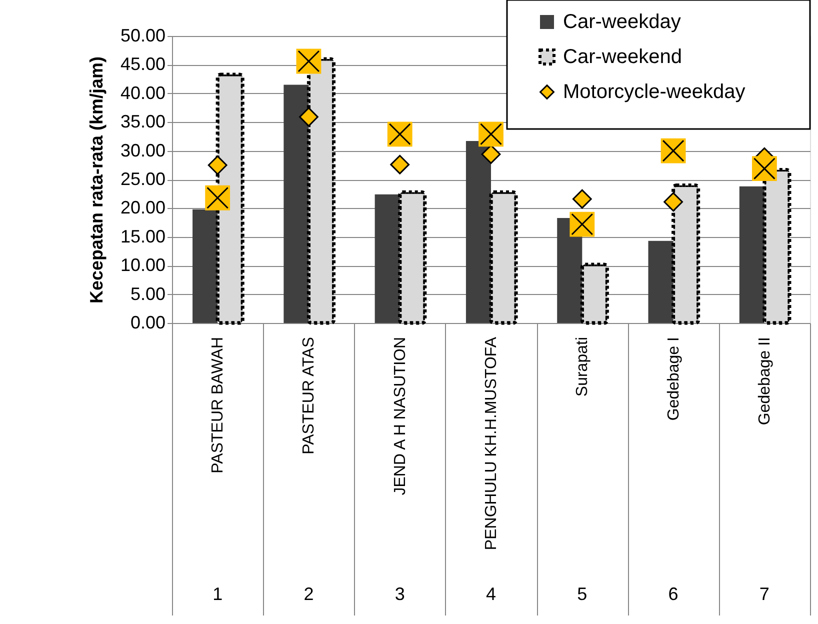 The image size is (818, 624). I want to click on x-tick-label: PASTEUR ATAS, so click(309, 395).